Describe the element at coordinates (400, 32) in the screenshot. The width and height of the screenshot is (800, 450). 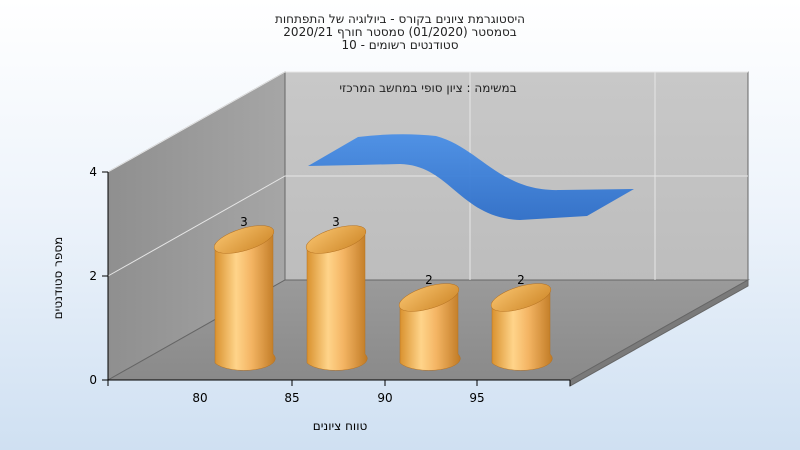
I see `chart-title-line-2: בסמסטר (01/2020) סמסטר חורף 2020/21` at that location.